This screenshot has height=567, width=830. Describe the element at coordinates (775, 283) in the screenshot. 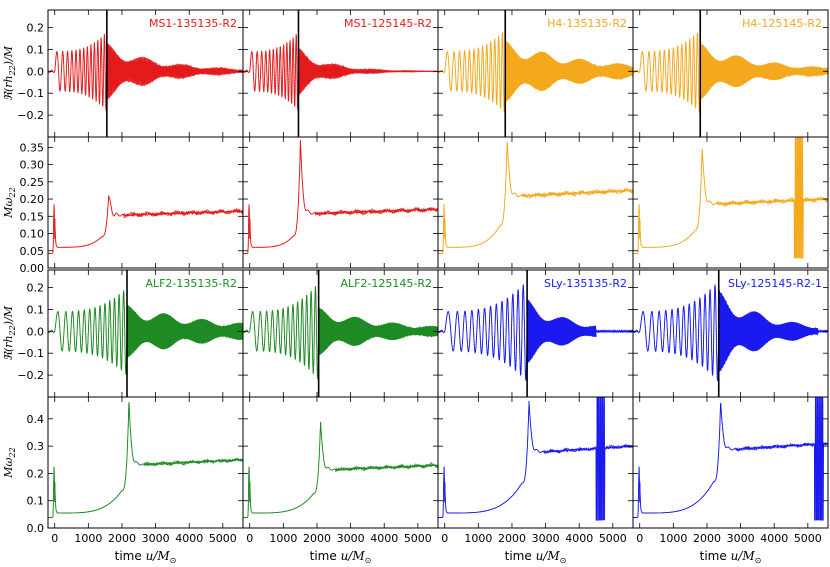

I see `panel-title: SLy-125145-R2-1` at that location.